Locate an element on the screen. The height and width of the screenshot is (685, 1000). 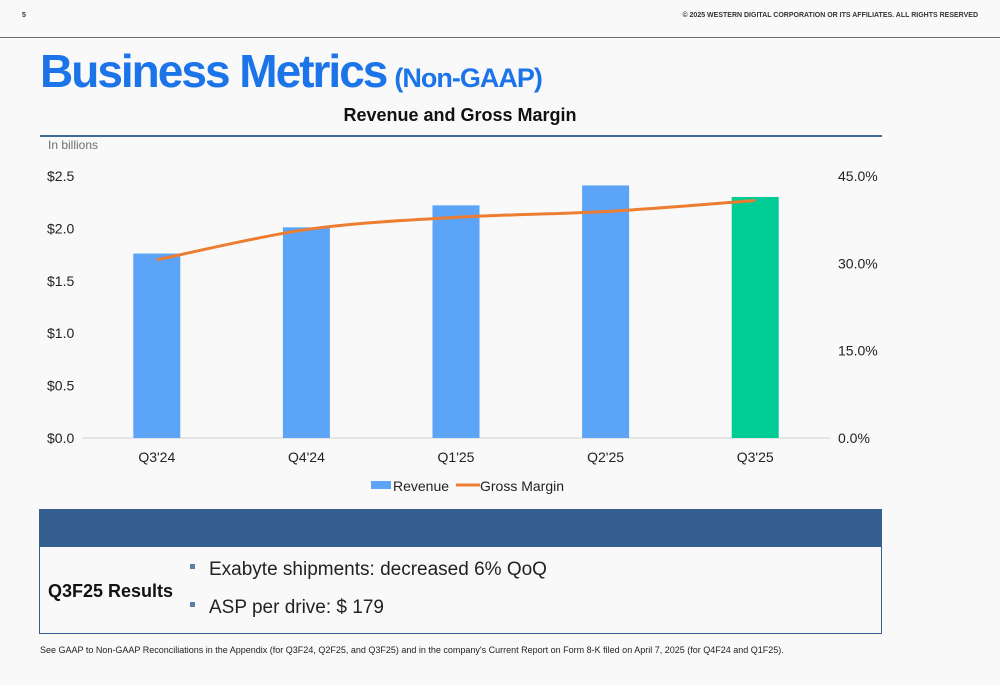
x-tick-label: Q3'24 is located at coordinates (156, 457).